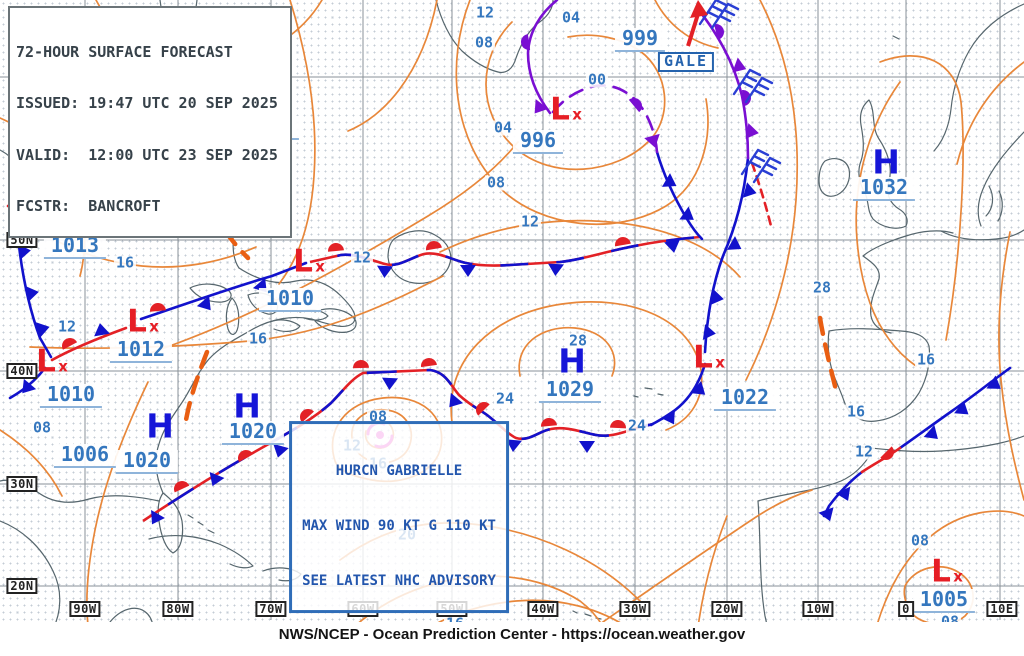 This screenshot has width=1024, height=656. What do you see at coordinates (85, 609) in the screenshot?
I see `longitude-label: 90W` at bounding box center [85, 609].